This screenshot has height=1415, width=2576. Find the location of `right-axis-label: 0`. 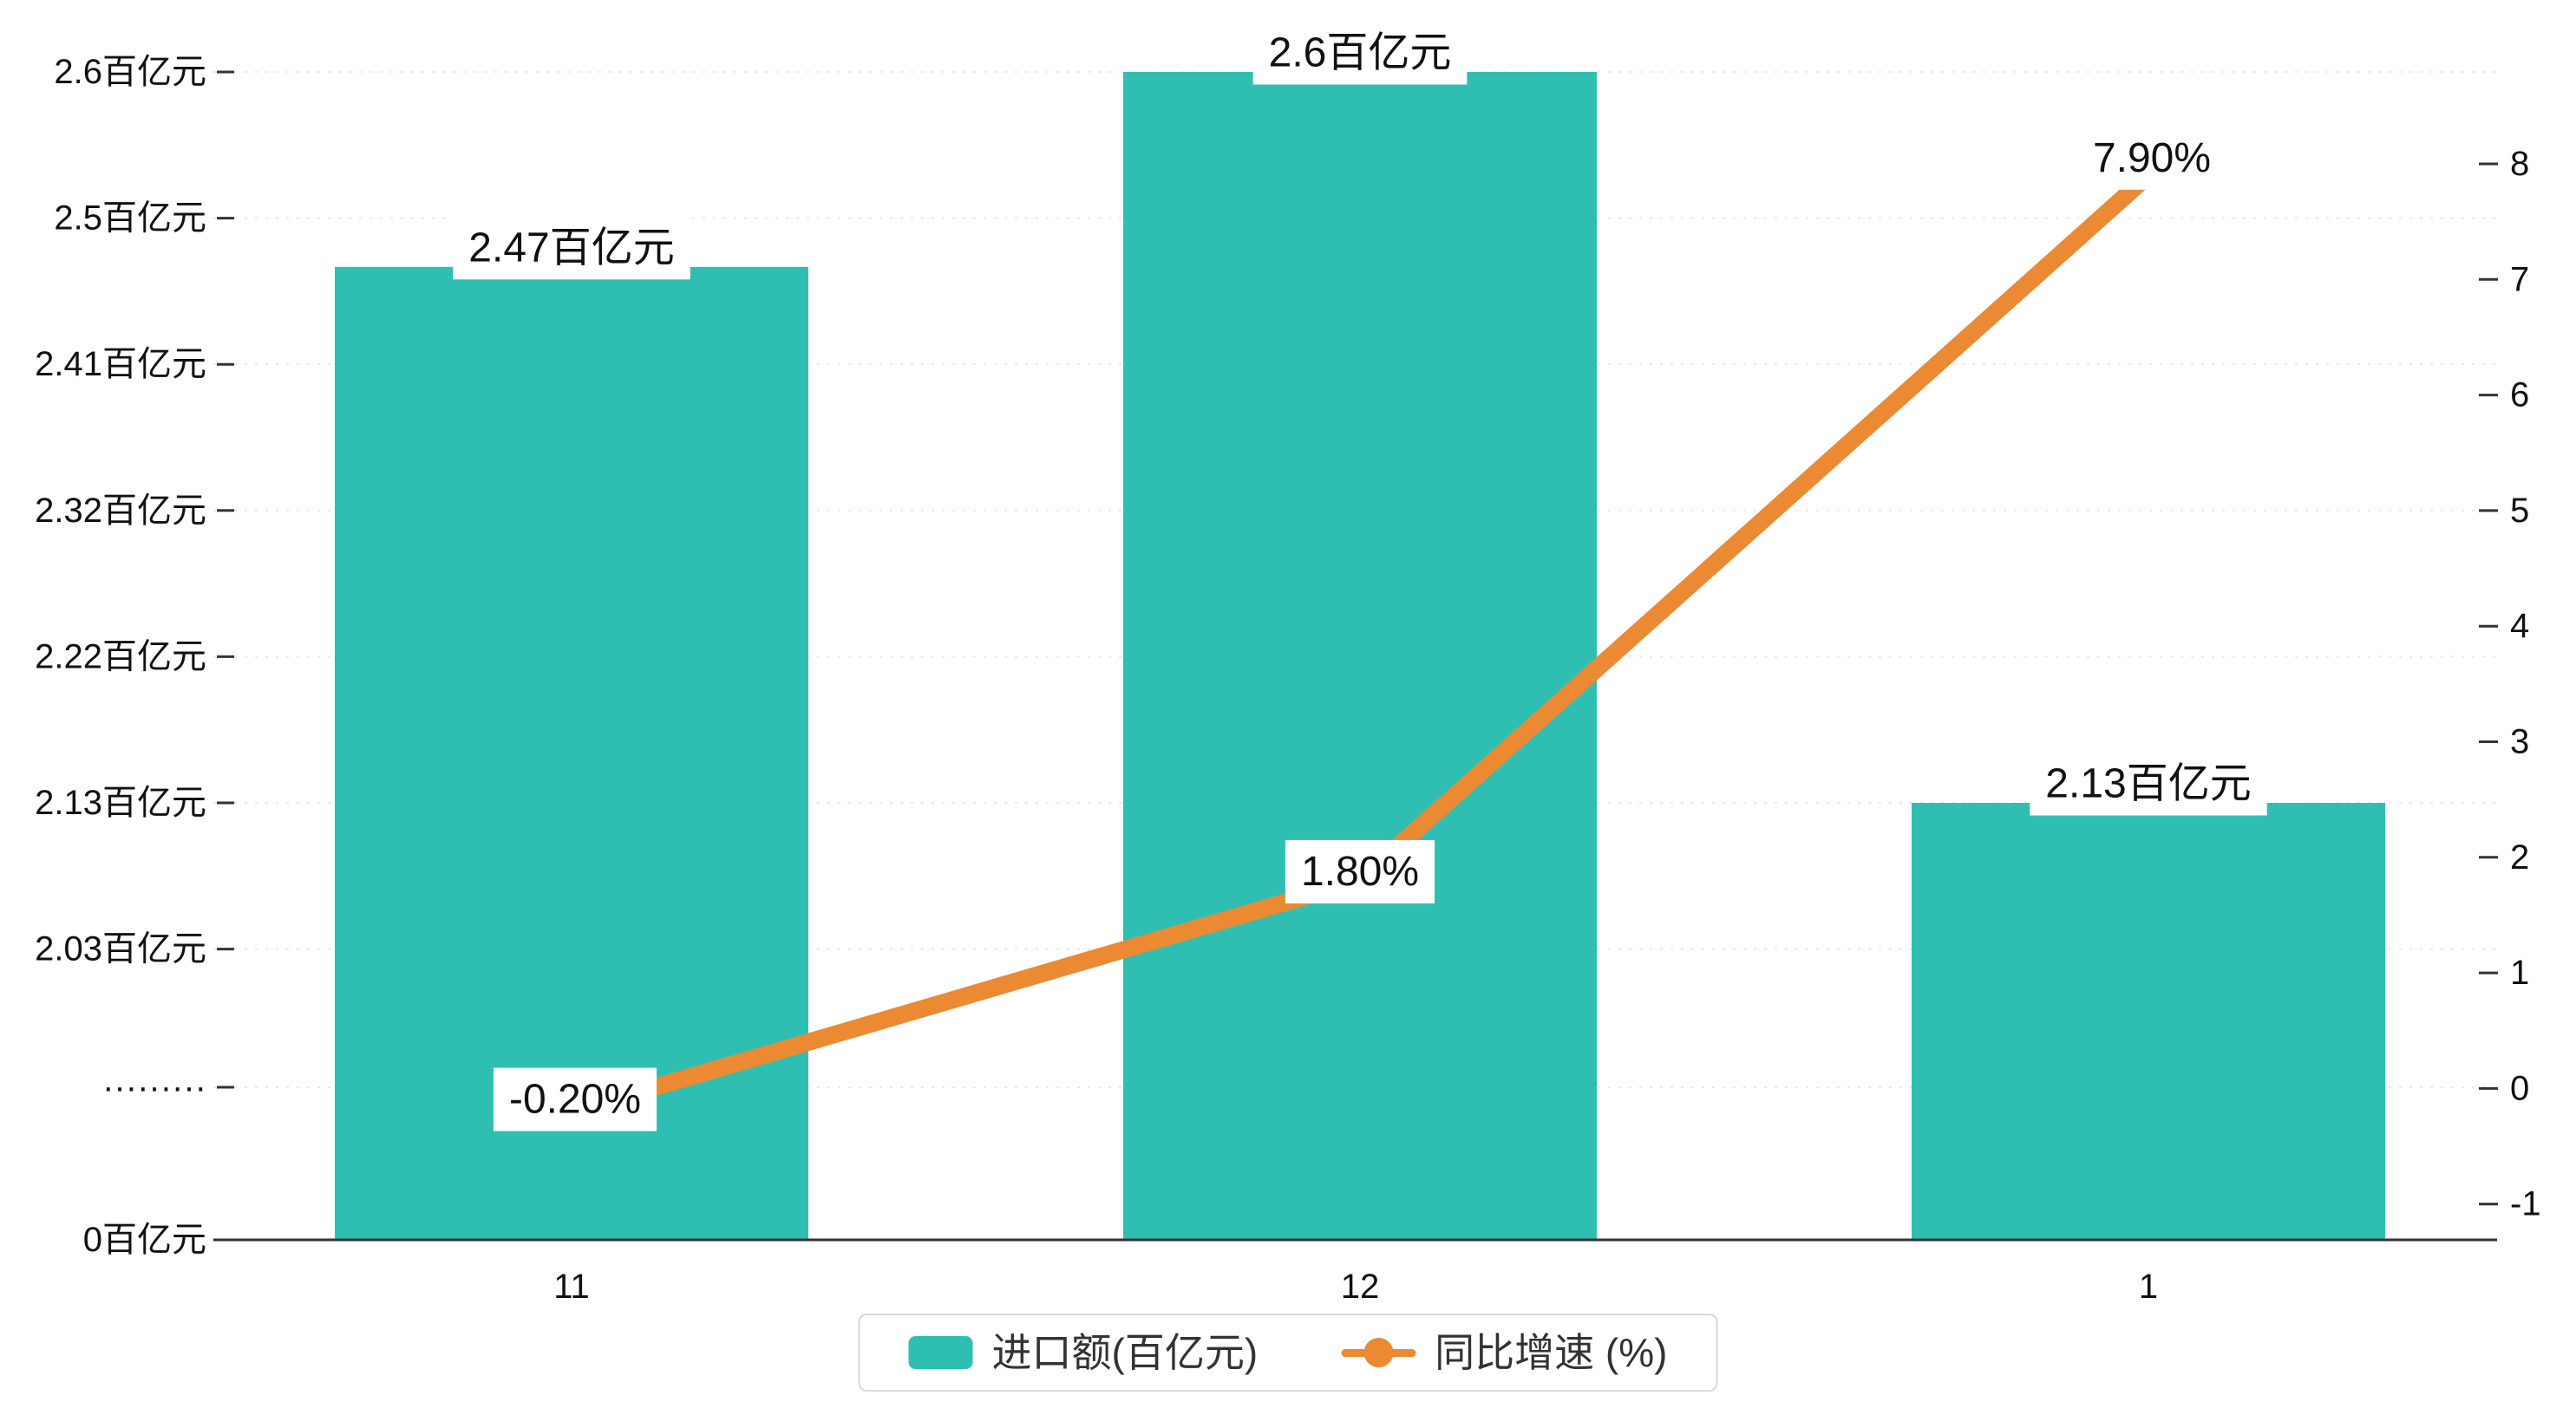

right-axis-label: 0 is located at coordinates (2519, 1088).